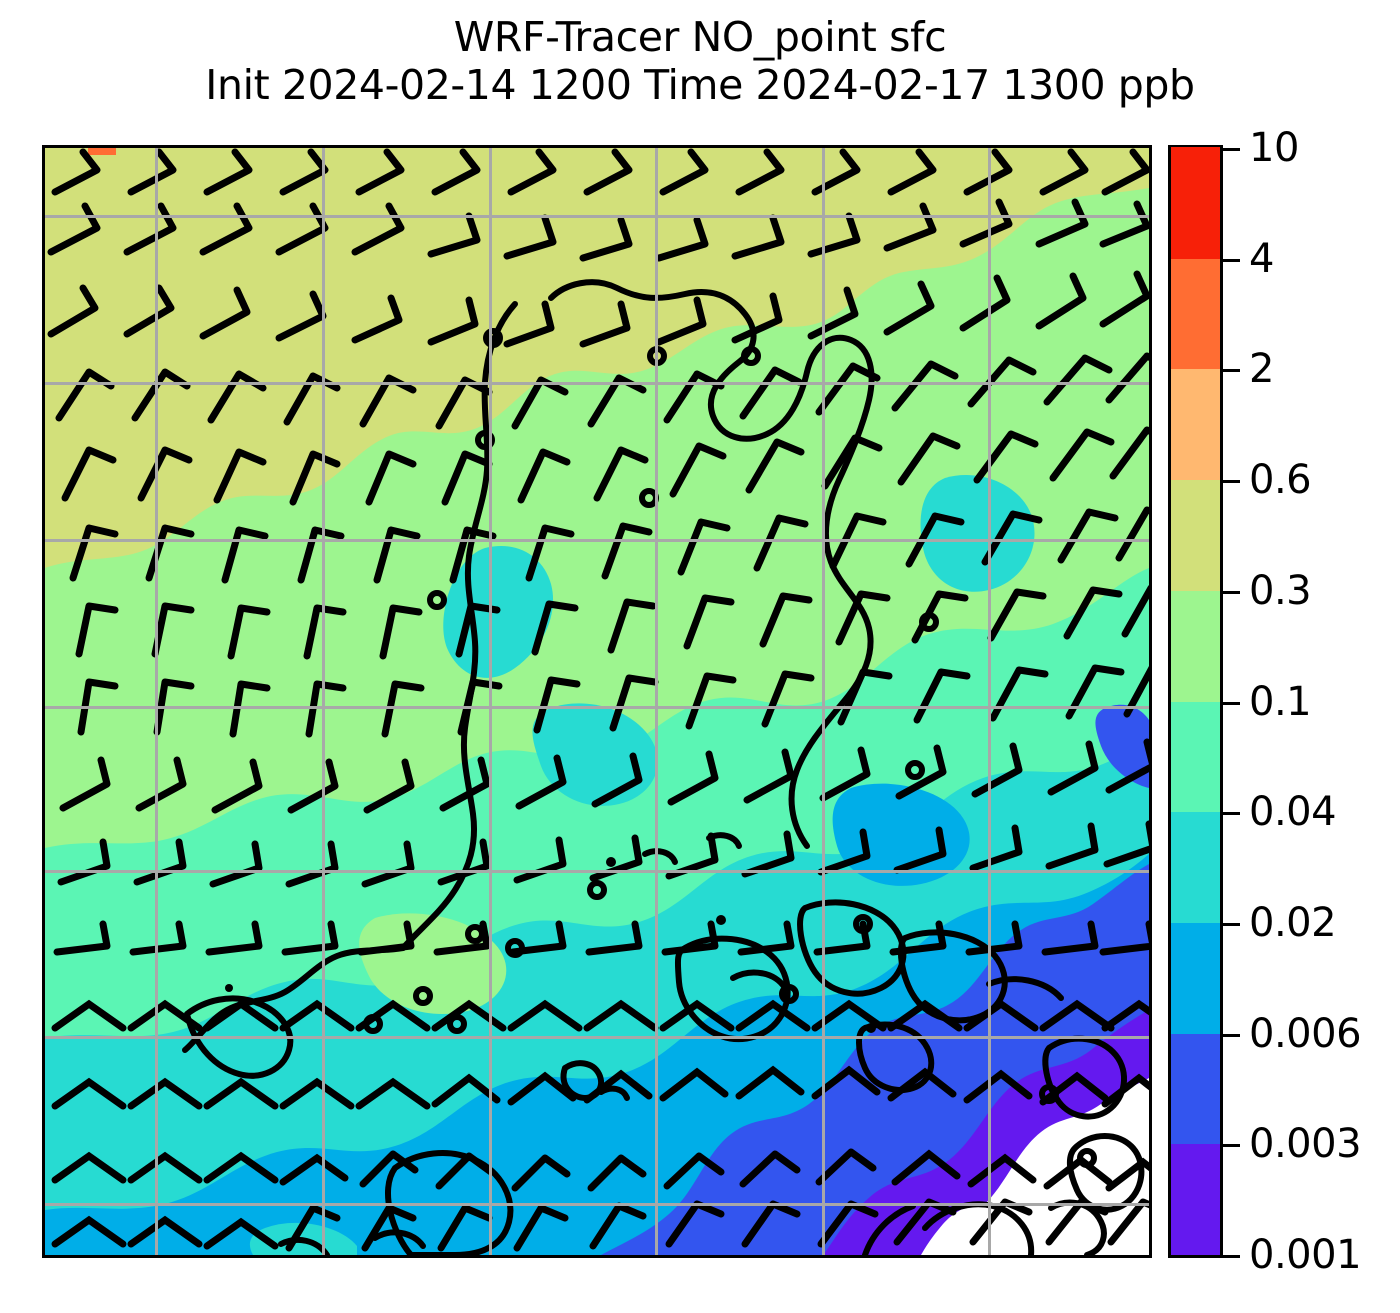 This screenshot has width=1400, height=1313. Describe the element at coordinates (1231, 1256) in the screenshot. I see `colorbar-tick-0.001` at that location.